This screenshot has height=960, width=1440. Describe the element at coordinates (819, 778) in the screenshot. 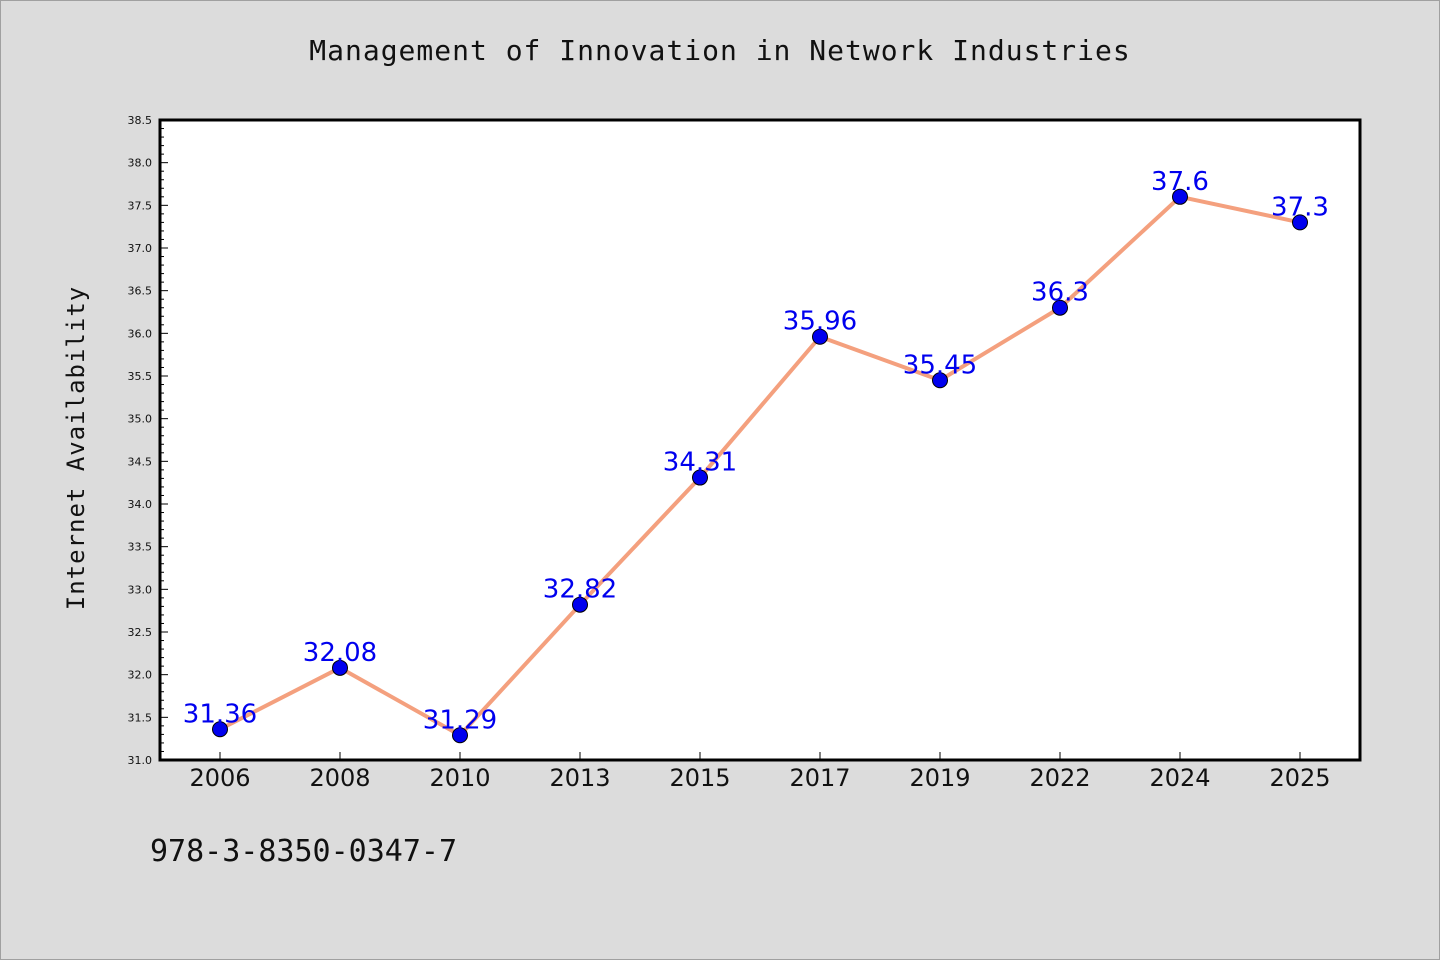

I see `x-tick-label: 2017` at that location.